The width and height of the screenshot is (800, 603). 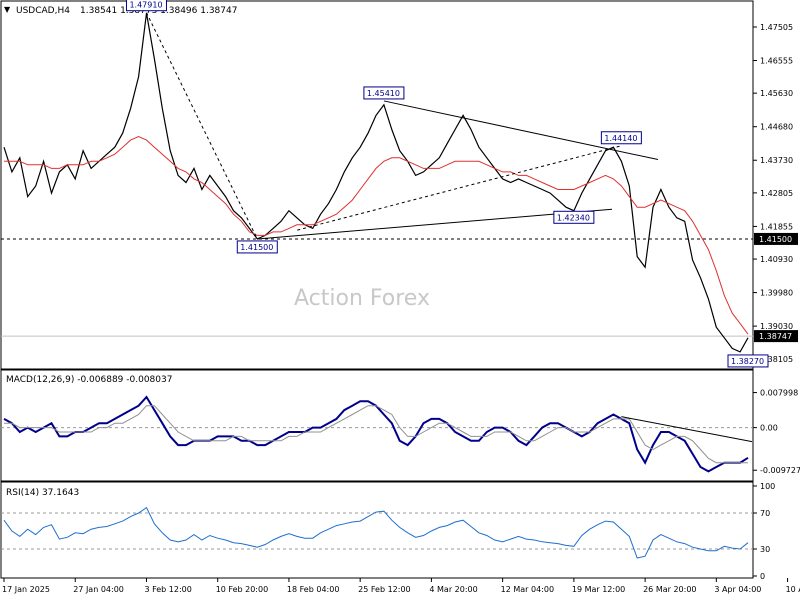 I want to click on trend-line-lower, so click(x=435, y=224).